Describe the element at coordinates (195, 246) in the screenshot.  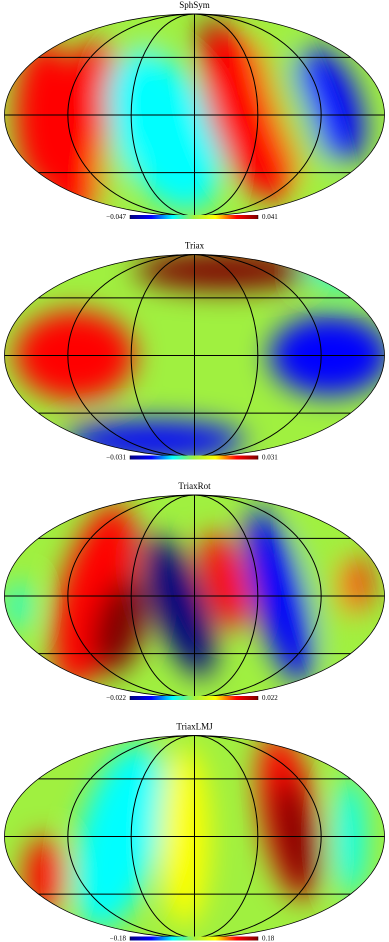
I see `panel-title: Triax` at that location.